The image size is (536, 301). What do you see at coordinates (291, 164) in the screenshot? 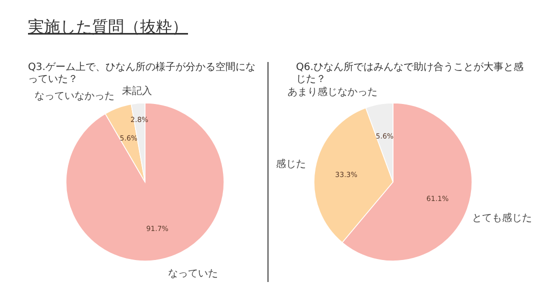
I see `slice-label: 感じた` at bounding box center [291, 164].